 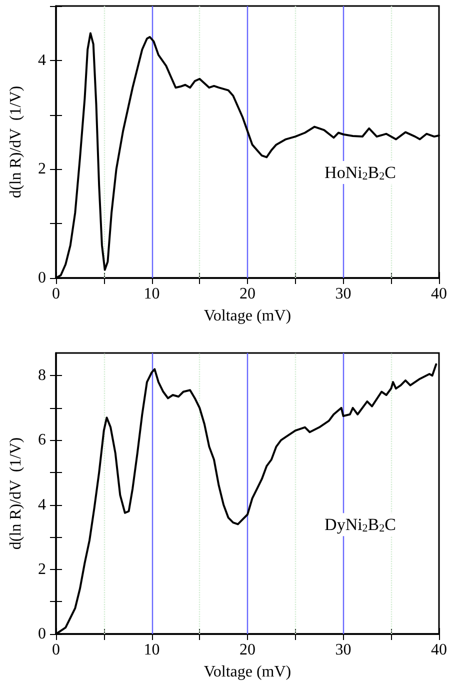 I want to click on y-tick-label: 8, so click(x=42, y=375).